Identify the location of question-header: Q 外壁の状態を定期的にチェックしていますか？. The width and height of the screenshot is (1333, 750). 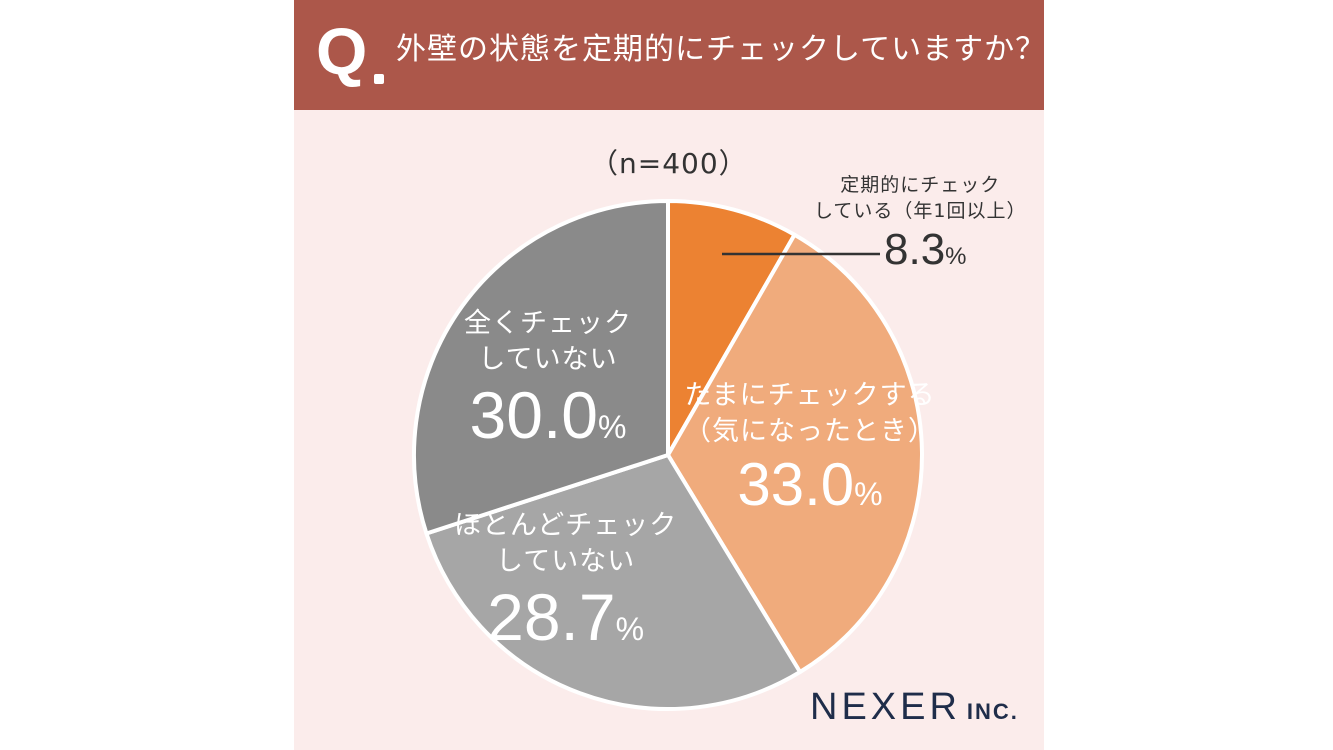
(669, 55).